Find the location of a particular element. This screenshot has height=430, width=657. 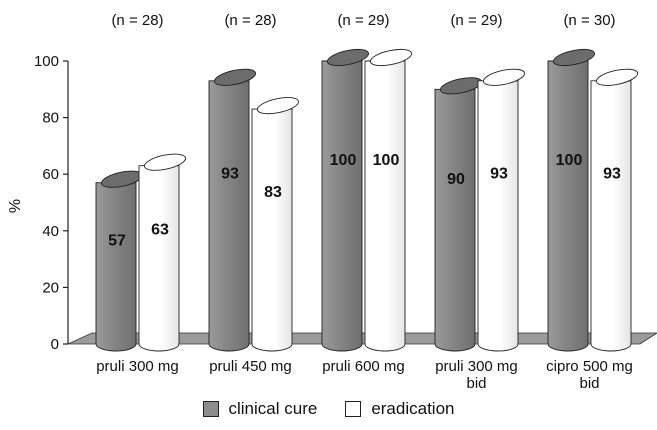

category-label: pruli 600 mg is located at coordinates (363, 366).